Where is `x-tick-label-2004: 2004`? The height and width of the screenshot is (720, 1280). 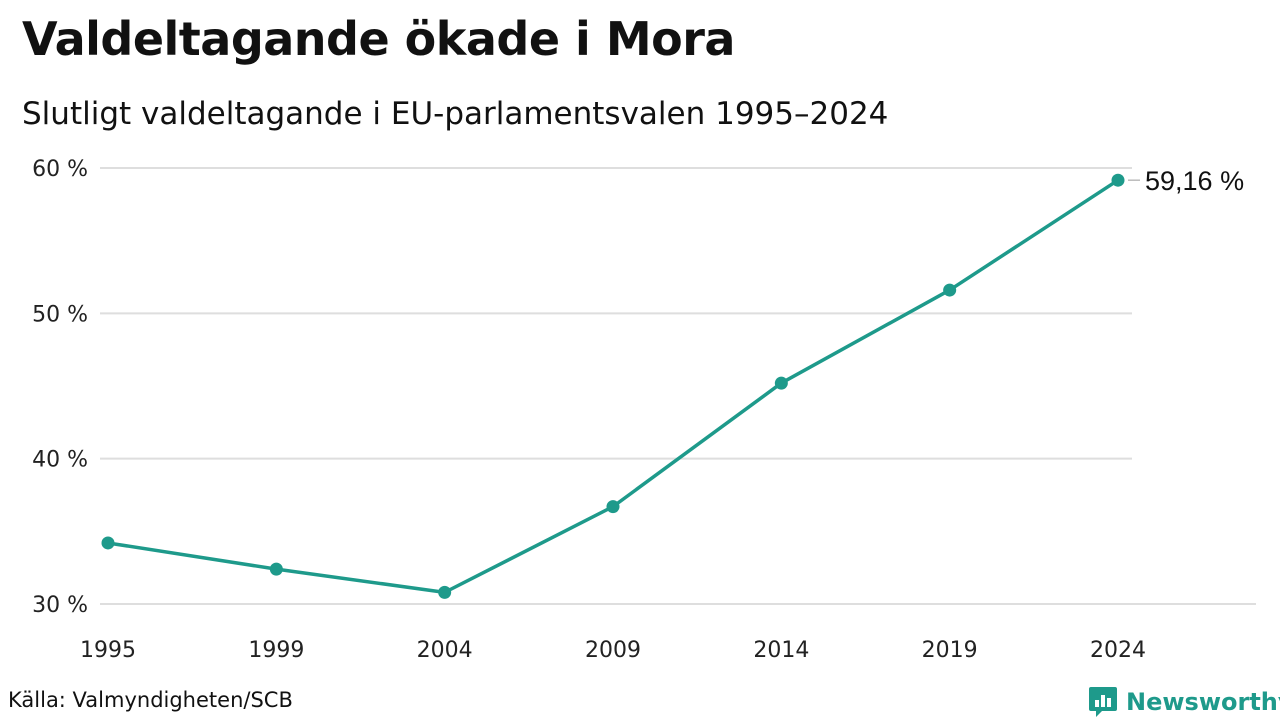 x-tick-label-2004: 2004 is located at coordinates (445, 650).